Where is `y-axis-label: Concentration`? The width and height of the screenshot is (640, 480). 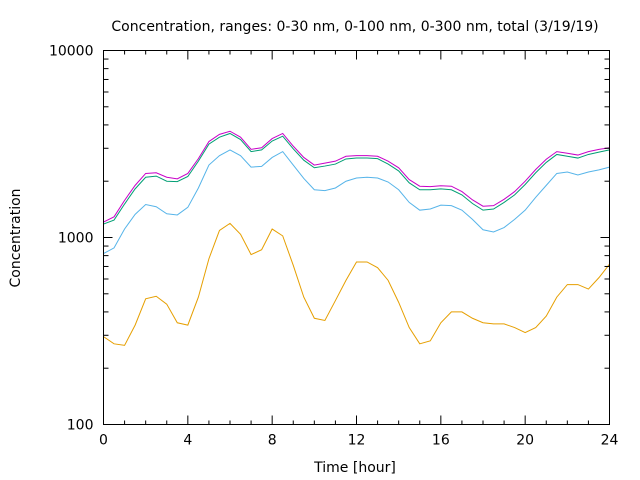 y-axis-label: Concentration is located at coordinates (16, 237).